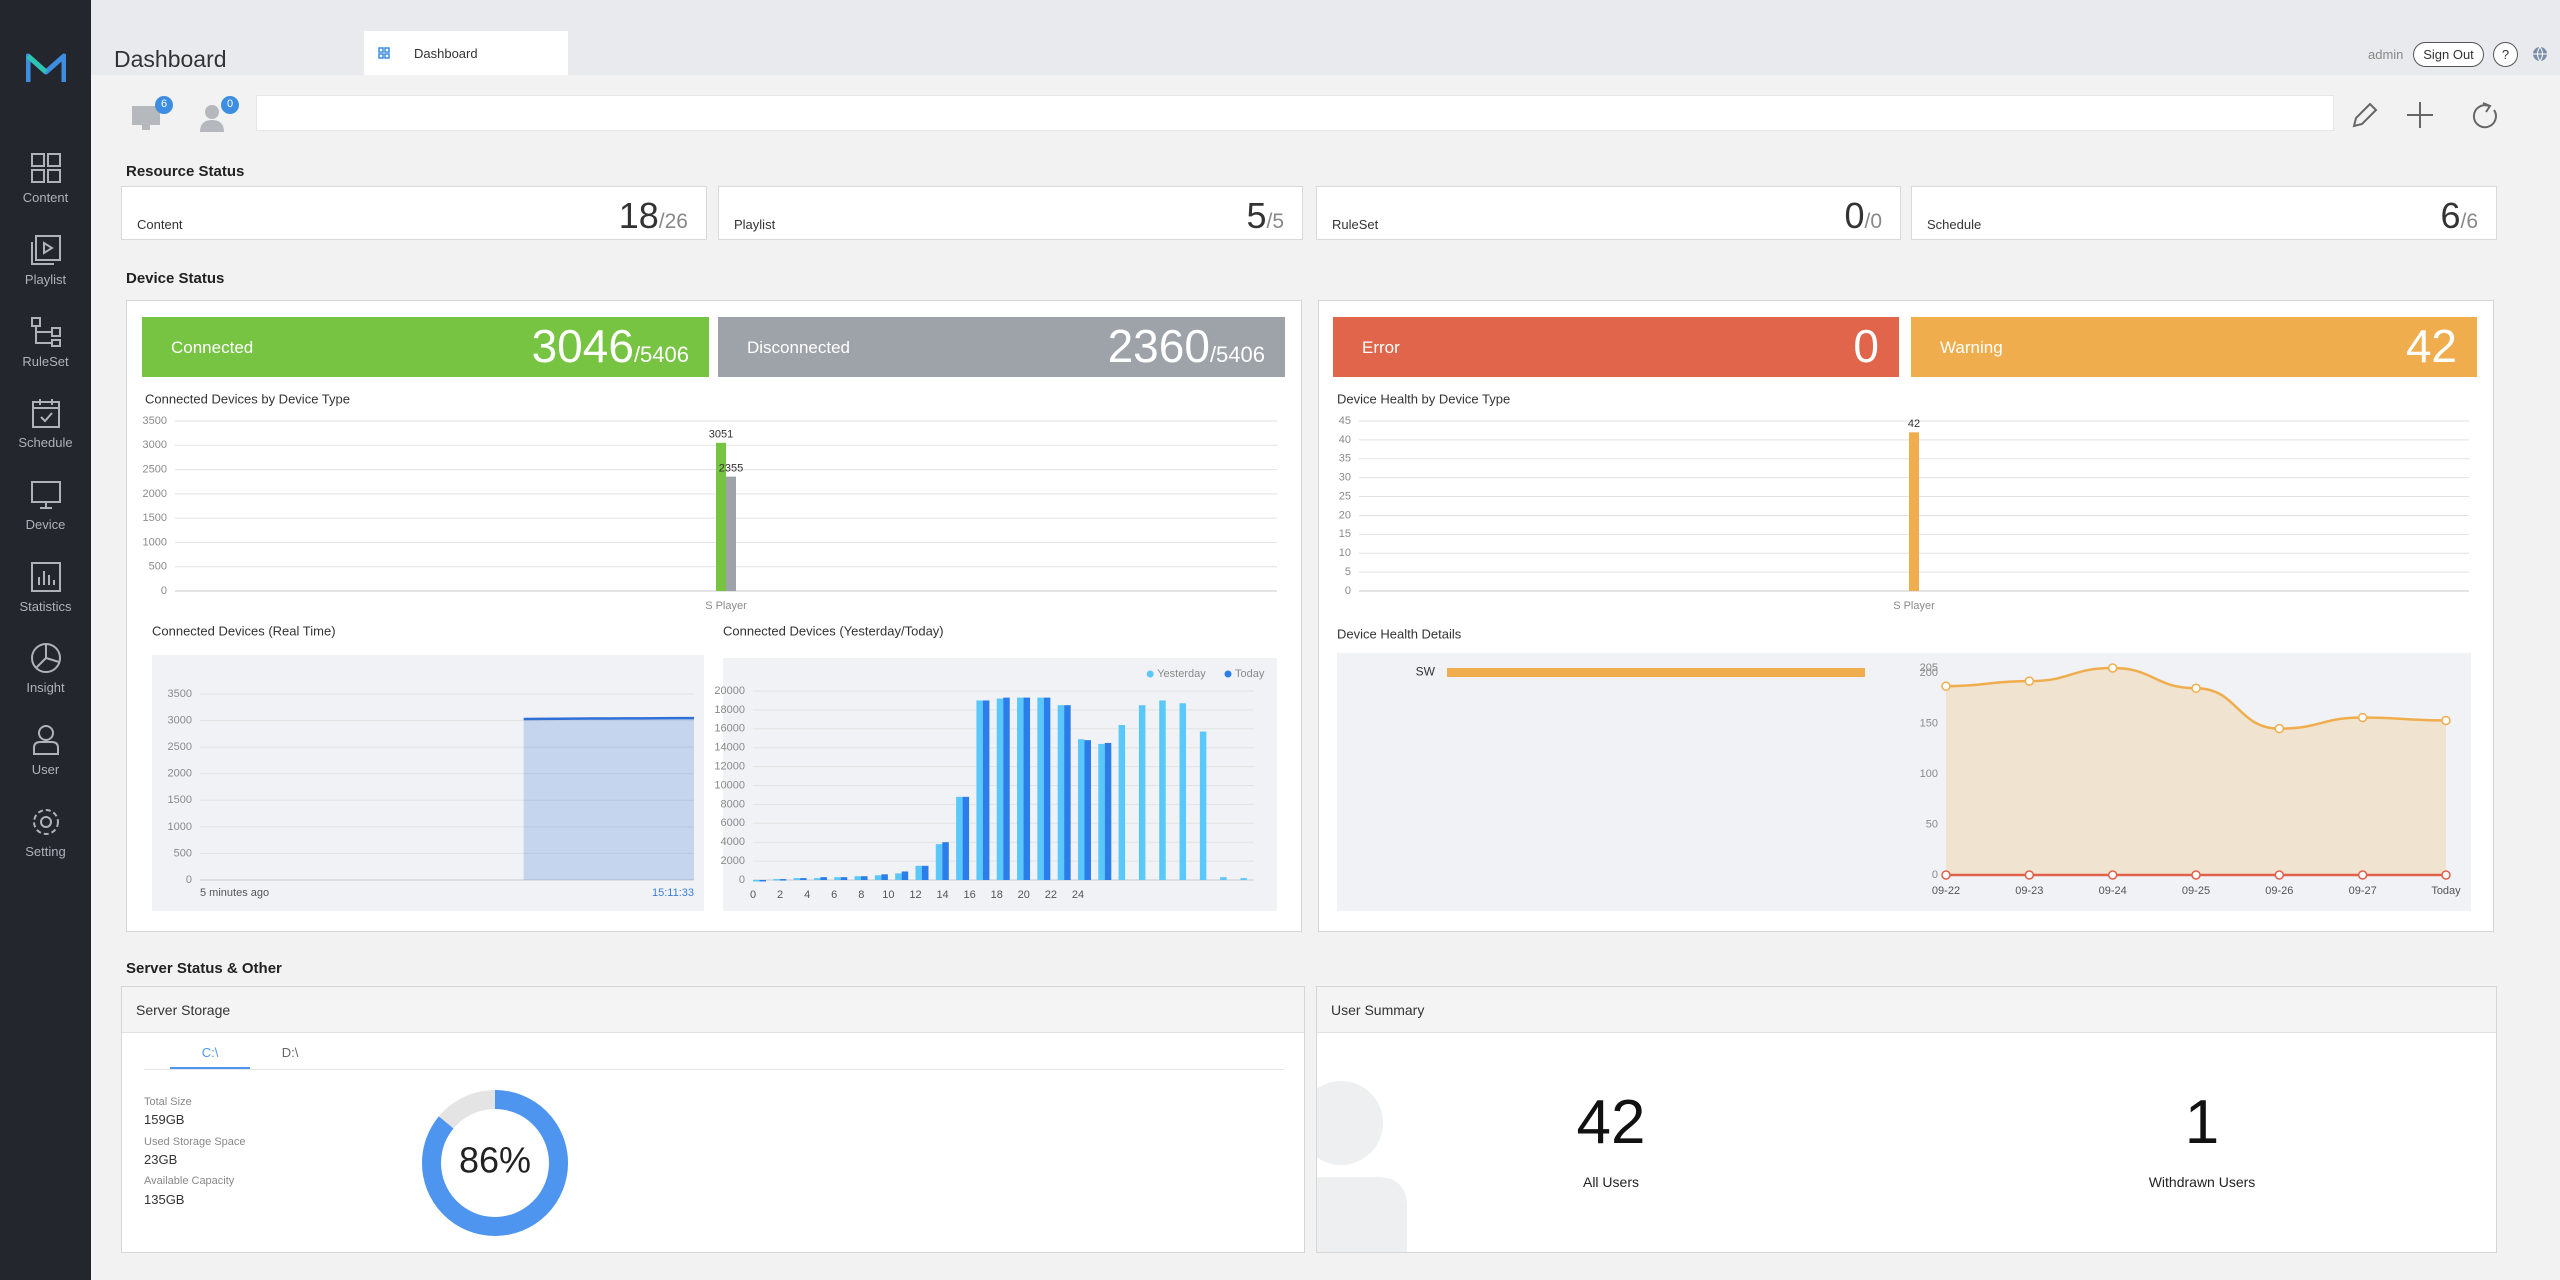  I want to click on tile-count: 0, so click(1866, 346).